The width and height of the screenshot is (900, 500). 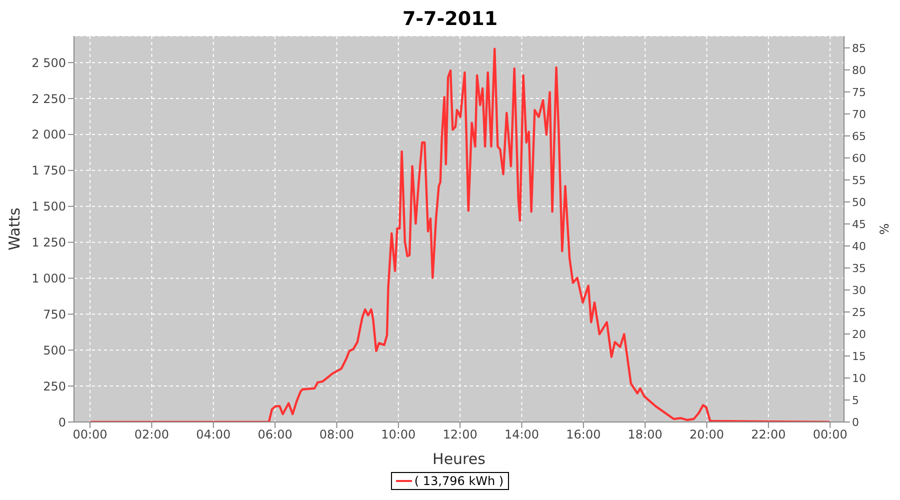 I want to click on x-tick-label: 04:00, so click(x=213, y=435).